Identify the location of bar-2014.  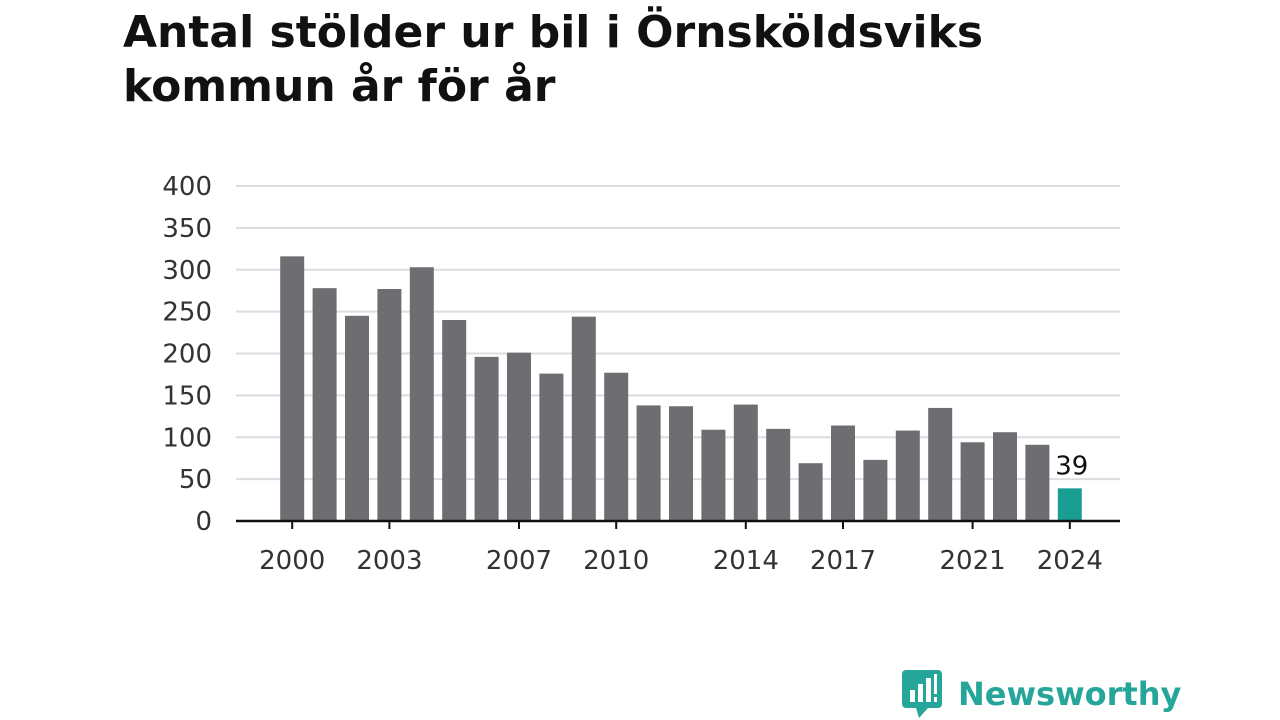
(745, 462).